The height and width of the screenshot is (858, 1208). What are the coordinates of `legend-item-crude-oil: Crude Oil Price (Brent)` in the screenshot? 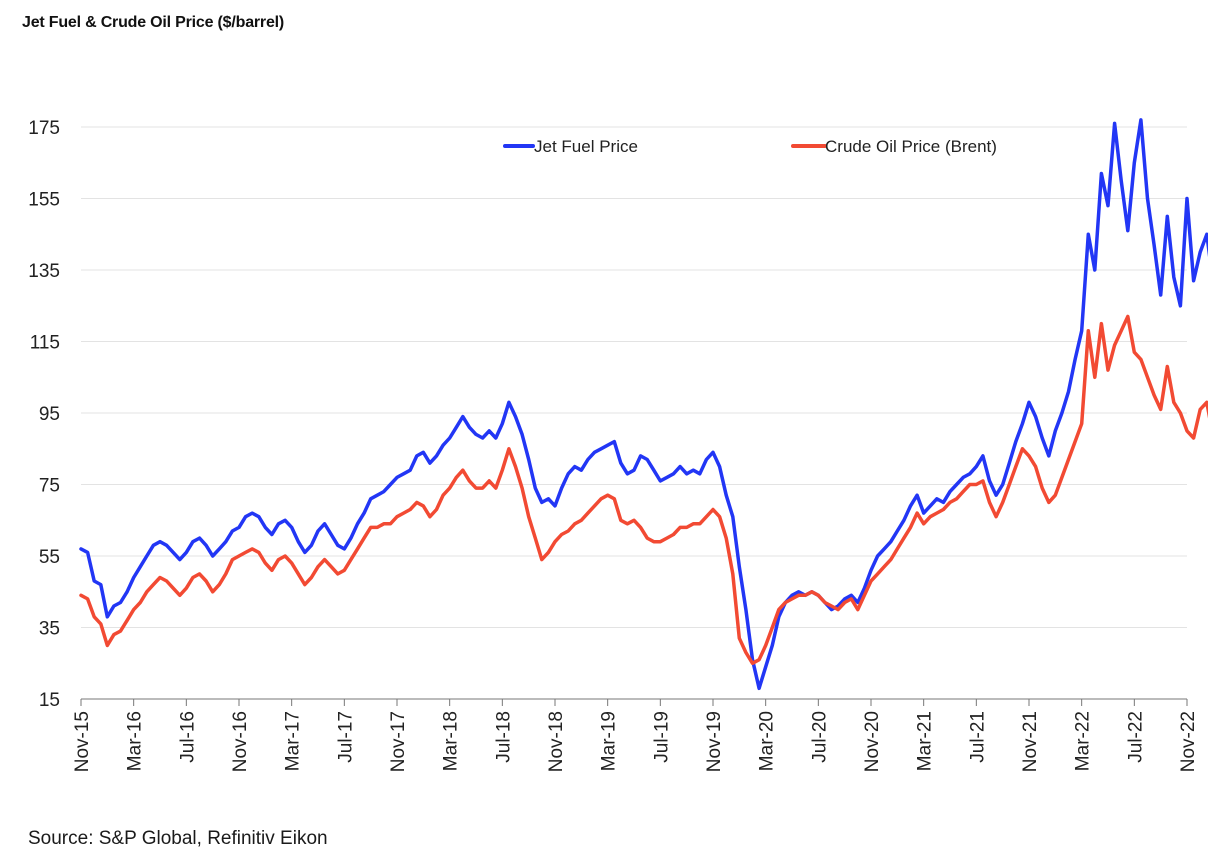 It's located at (894, 146).